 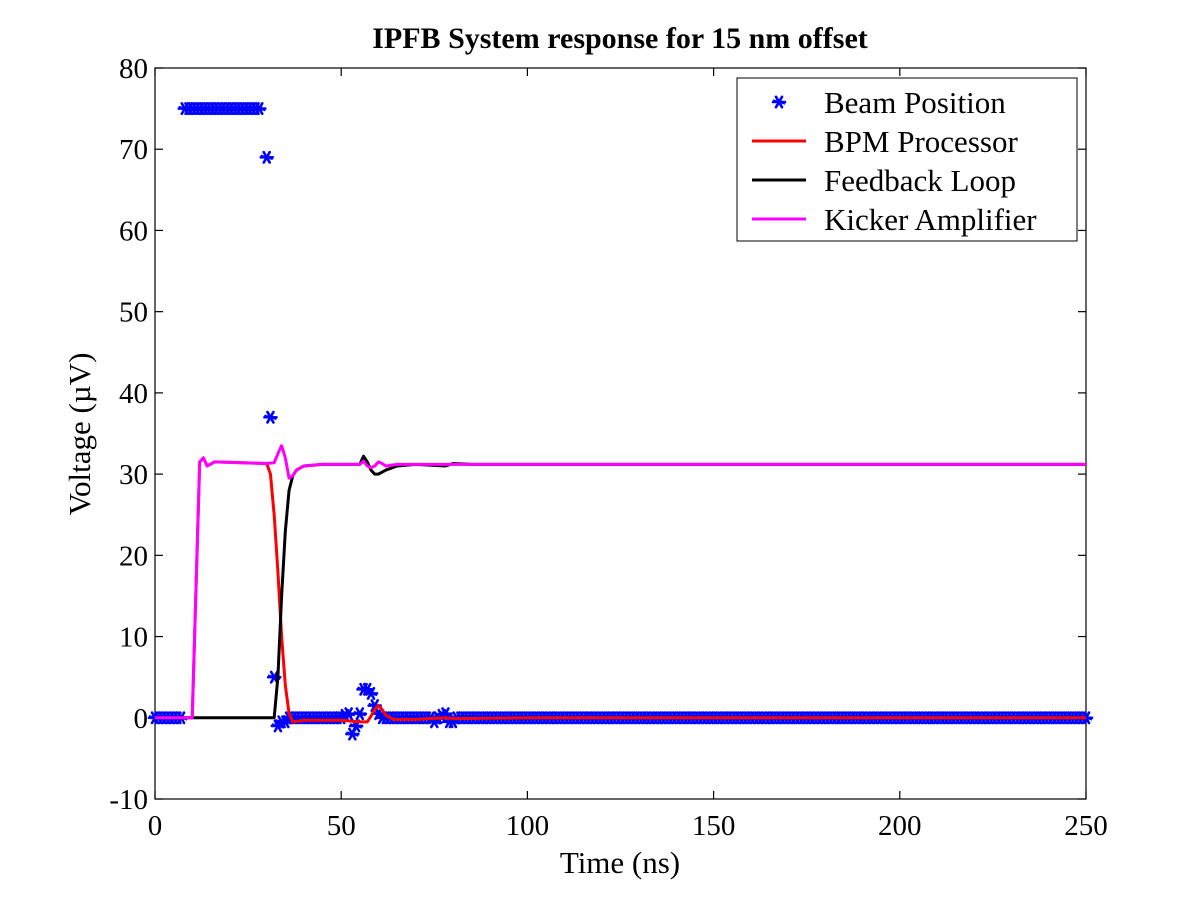 I want to click on y-tick-label: 70, so click(x=133, y=150).